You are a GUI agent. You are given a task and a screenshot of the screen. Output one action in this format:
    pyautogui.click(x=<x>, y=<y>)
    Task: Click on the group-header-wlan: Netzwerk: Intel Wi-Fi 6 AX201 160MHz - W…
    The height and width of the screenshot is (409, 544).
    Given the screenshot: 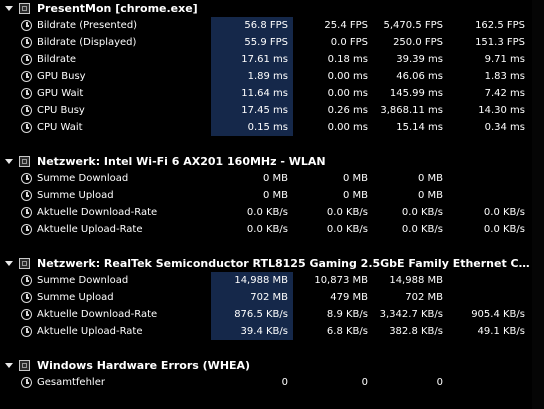 What is the action you would take?
    pyautogui.click(x=272, y=161)
    